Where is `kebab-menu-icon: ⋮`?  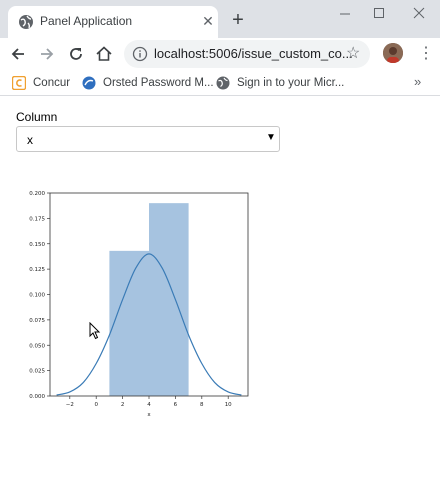
kebab-menu-icon: ⋮ is located at coordinates (426, 53).